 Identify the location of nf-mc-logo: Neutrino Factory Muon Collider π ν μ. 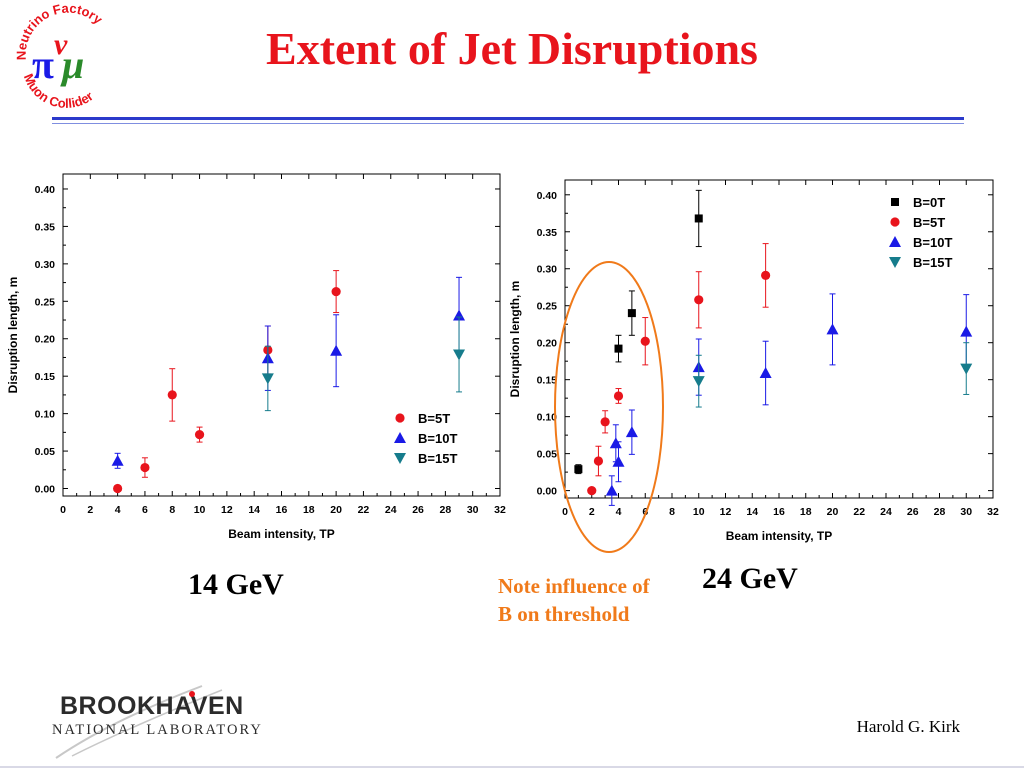
(60, 56).